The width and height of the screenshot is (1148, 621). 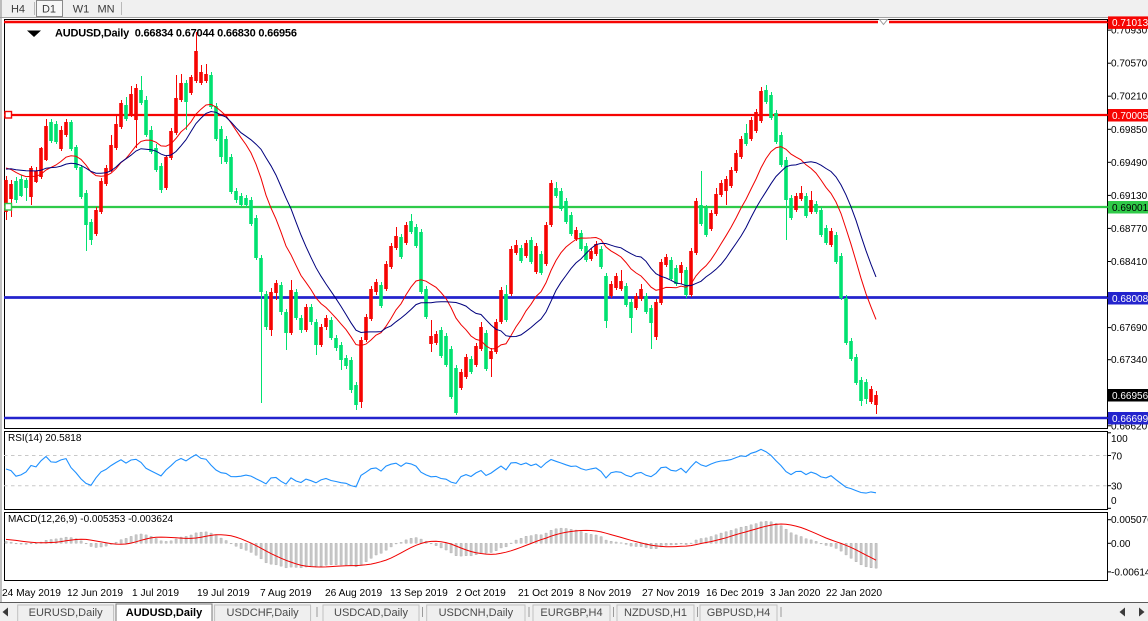 I want to click on svg-text: EURGBP,H4, so click(x=571, y=613).